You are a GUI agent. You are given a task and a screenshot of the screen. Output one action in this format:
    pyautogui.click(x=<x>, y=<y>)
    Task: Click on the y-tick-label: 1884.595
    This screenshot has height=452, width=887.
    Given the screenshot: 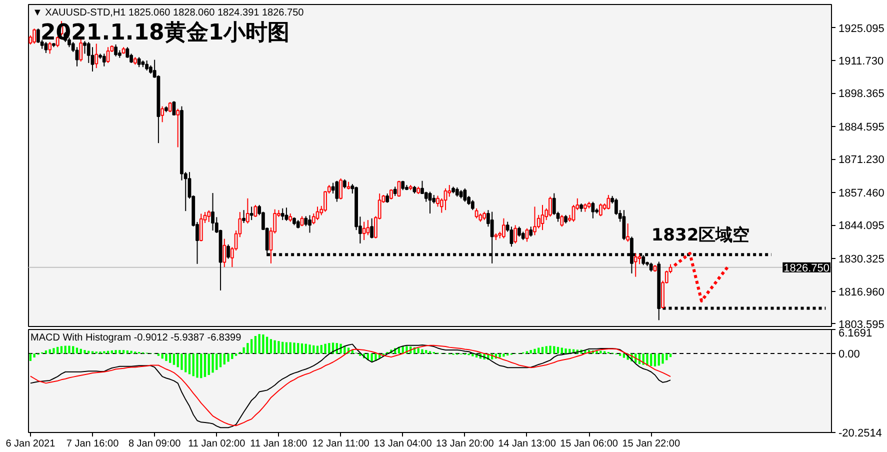 What is the action you would take?
    pyautogui.click(x=861, y=128)
    